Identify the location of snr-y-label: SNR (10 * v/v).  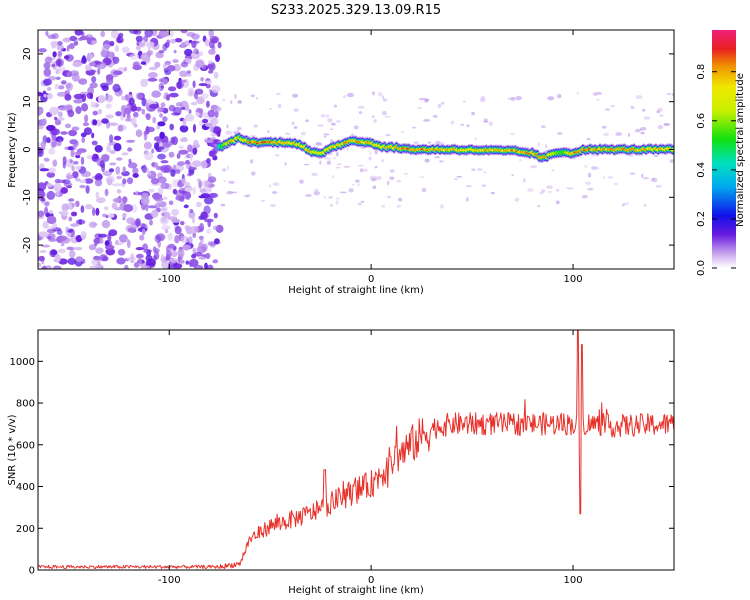
(12, 449).